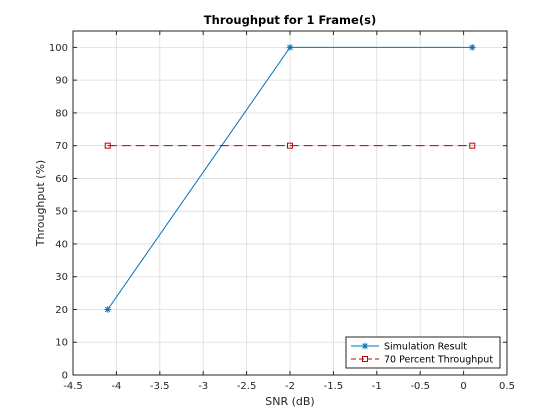  What do you see at coordinates (61, 113) in the screenshot?
I see `y-tick-label: 80` at bounding box center [61, 113].